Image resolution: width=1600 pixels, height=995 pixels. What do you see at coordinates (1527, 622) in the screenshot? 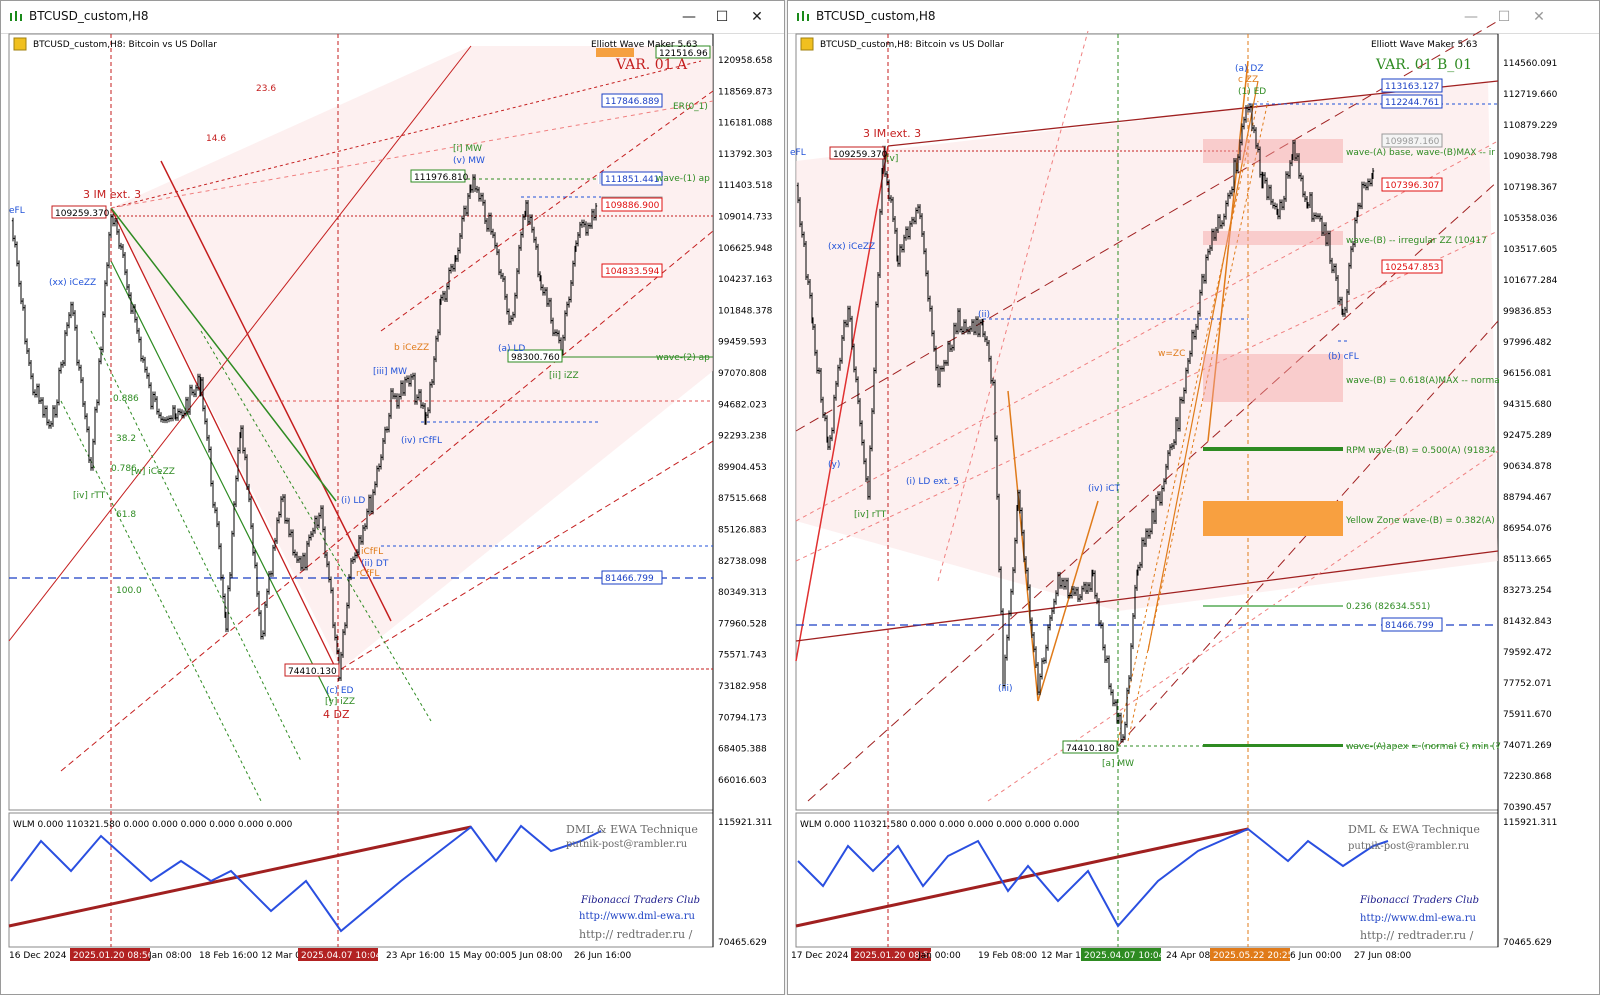
I see `price-scale-label: 81432.843` at bounding box center [1527, 622].